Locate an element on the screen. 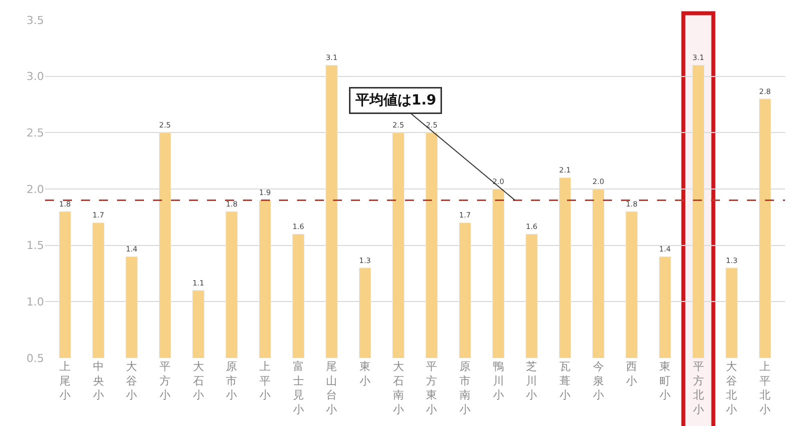 This screenshot has width=795, height=426. x-tick-label: 大谷北小 is located at coordinates (732, 388).